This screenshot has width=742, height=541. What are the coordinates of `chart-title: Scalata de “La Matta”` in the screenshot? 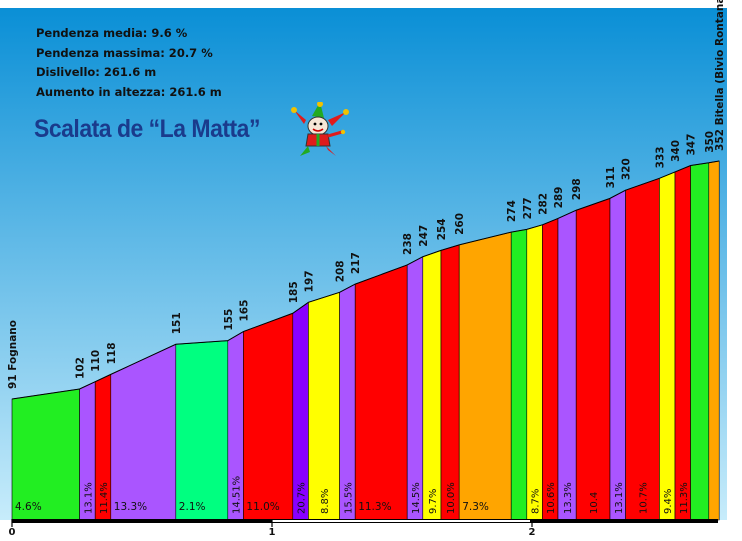 It's located at (147, 128).